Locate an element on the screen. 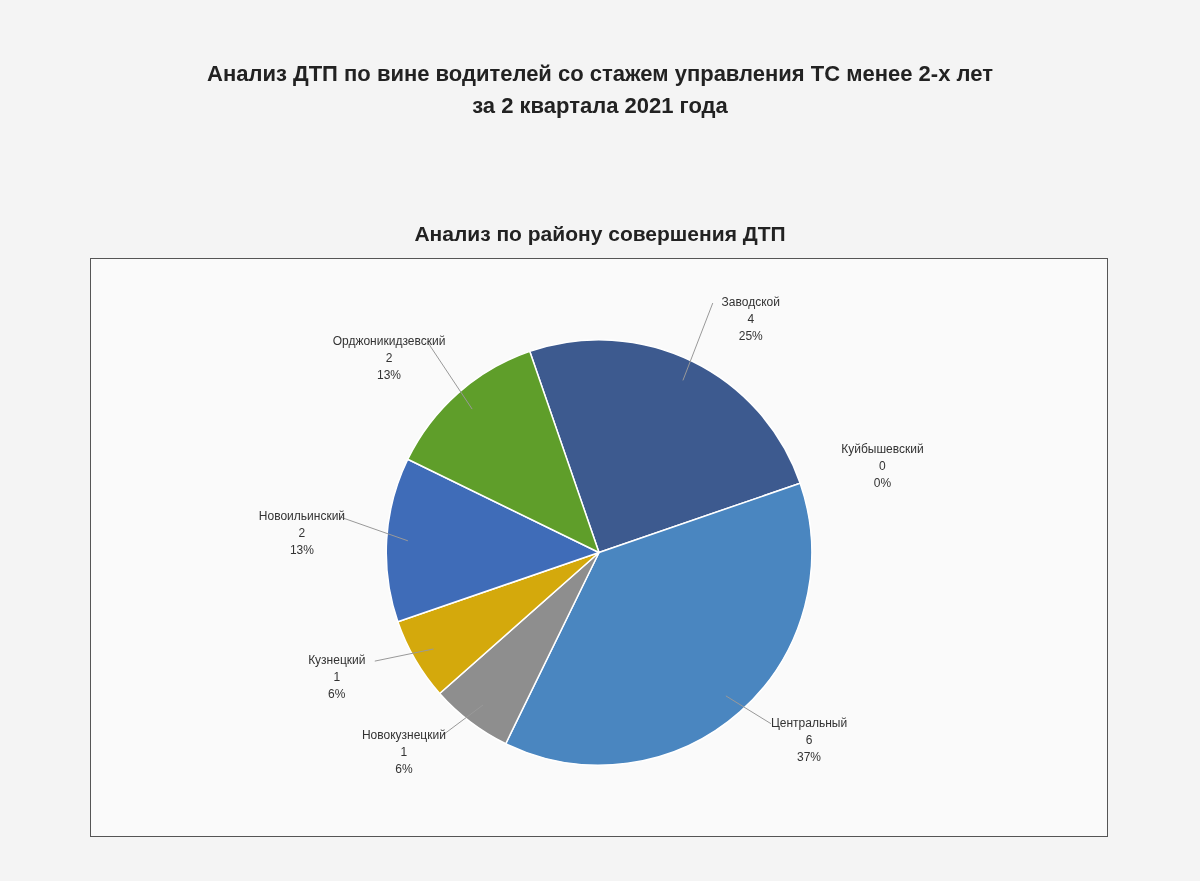 The height and width of the screenshot is (881, 1200). data-label: 6 37% is located at coordinates (809, 749).